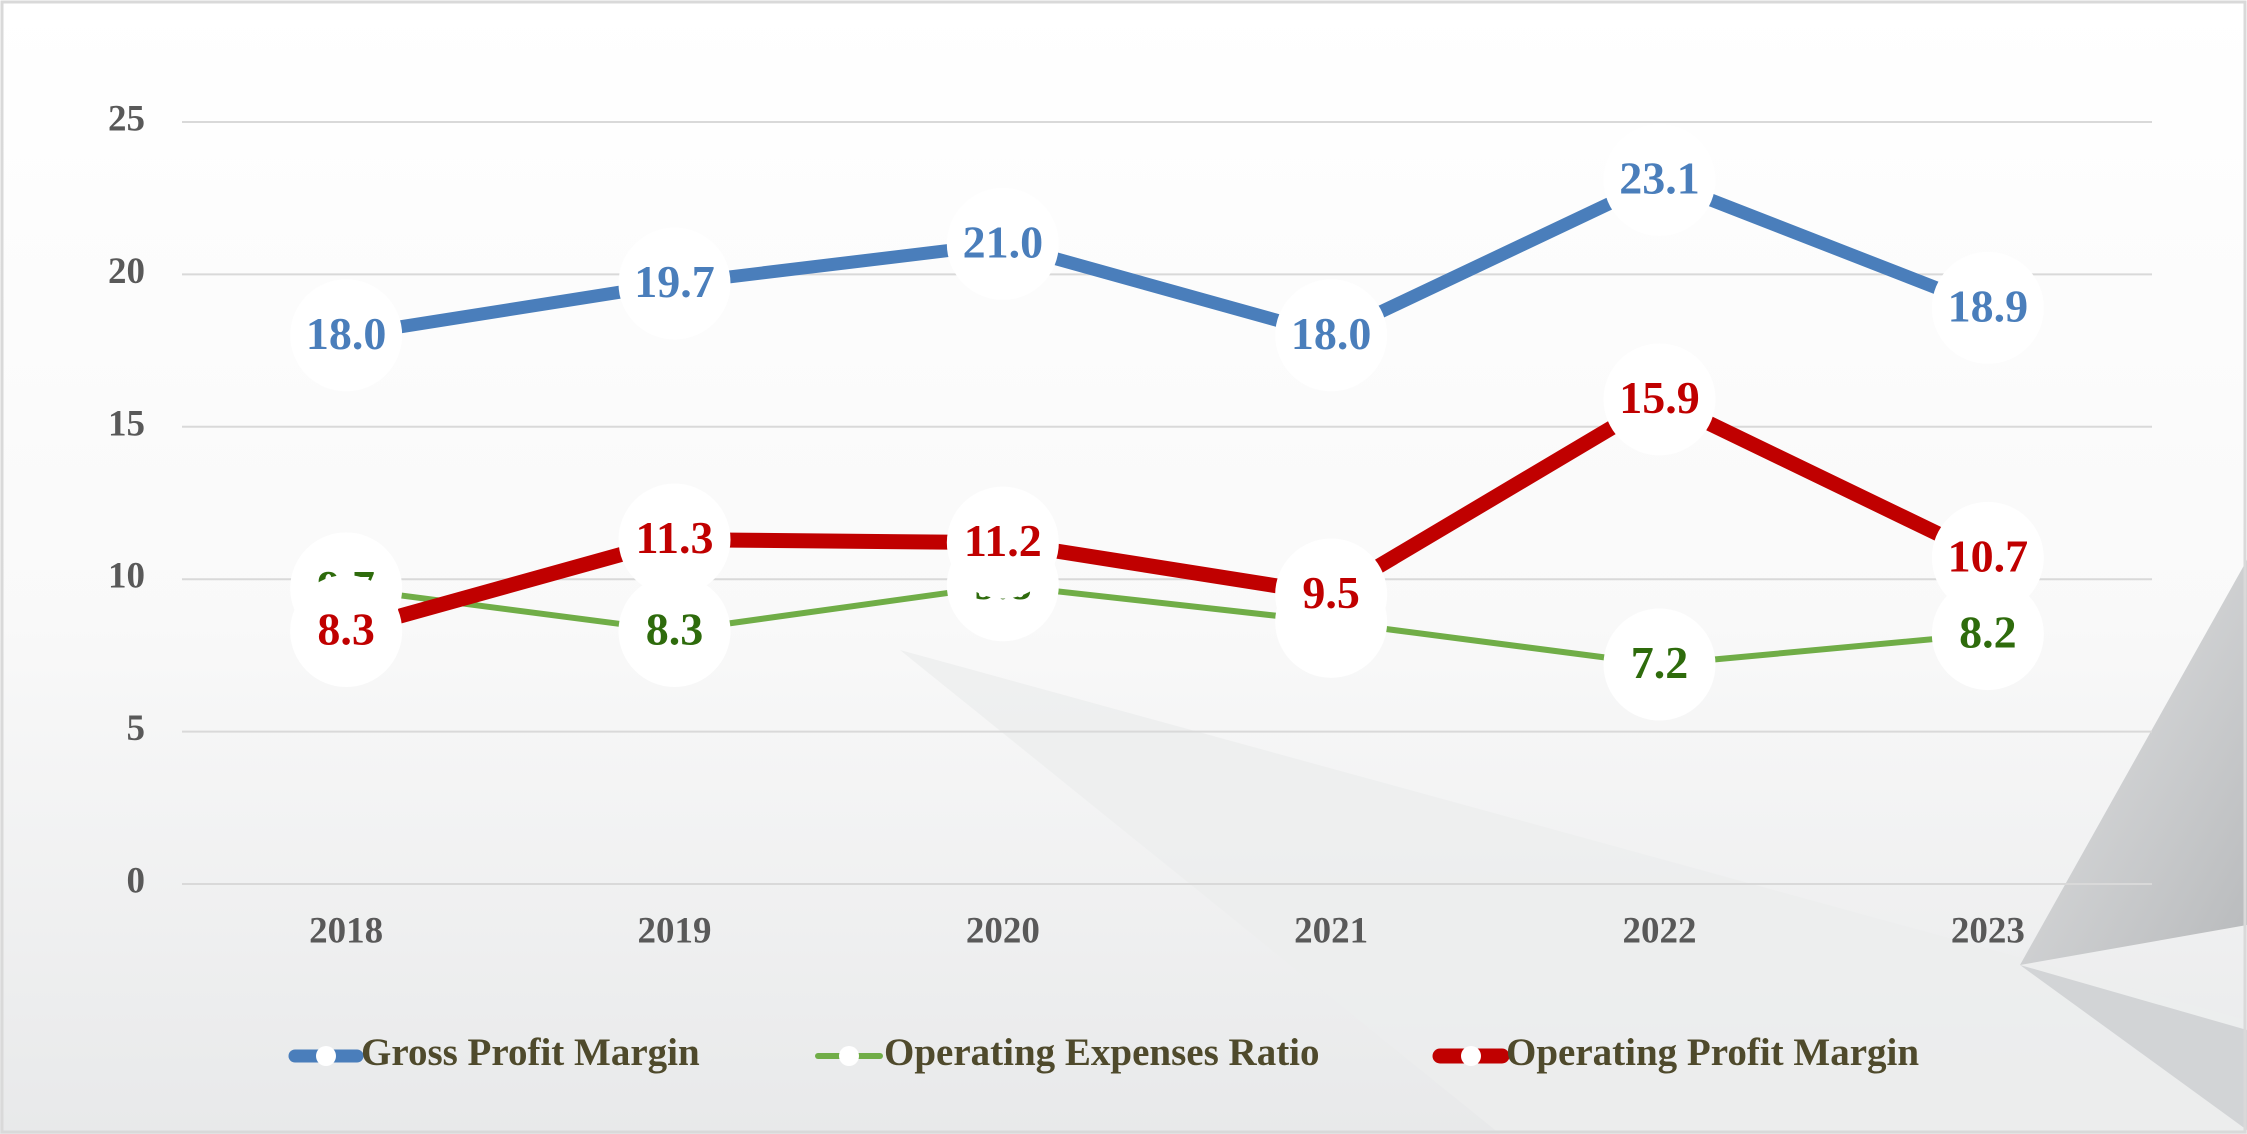 The image size is (2247, 1134). Describe the element at coordinates (126, 423) in the screenshot. I see `y-tick-label: 15` at that location.